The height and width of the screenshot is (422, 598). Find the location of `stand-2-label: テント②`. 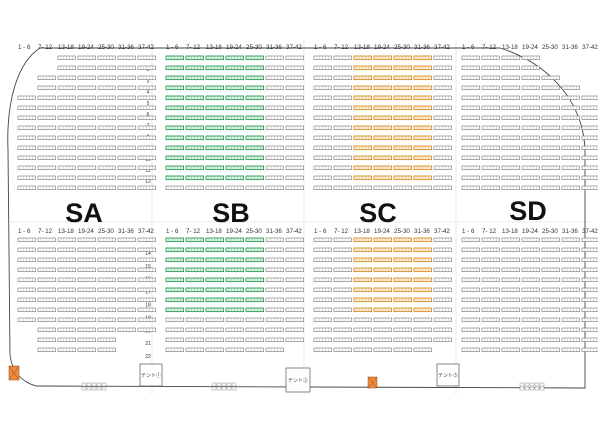

stand-2-label: テント② is located at coordinates (298, 380).